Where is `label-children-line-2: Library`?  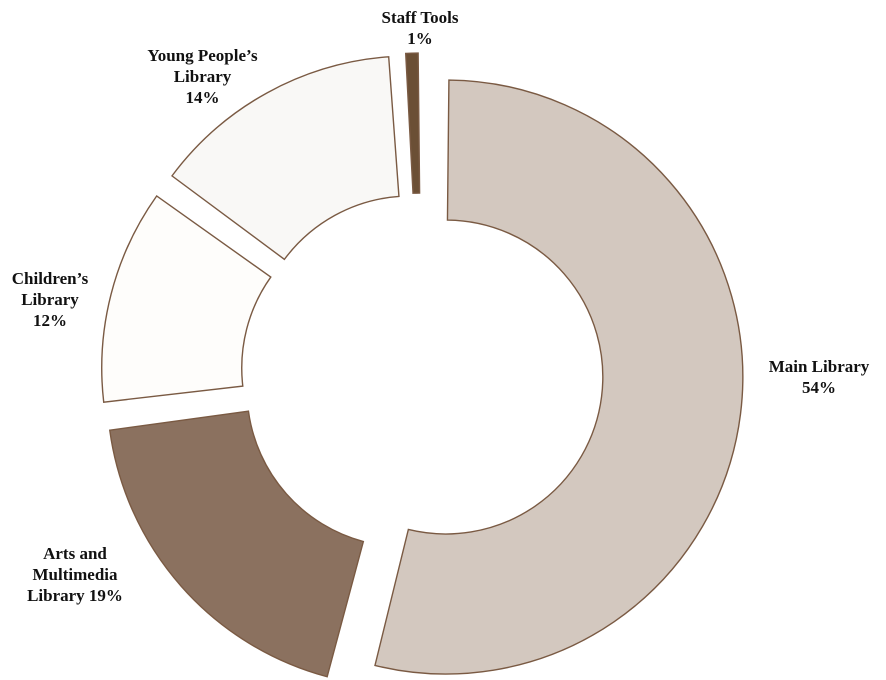 label-children-line-2: Library is located at coordinates (50, 299).